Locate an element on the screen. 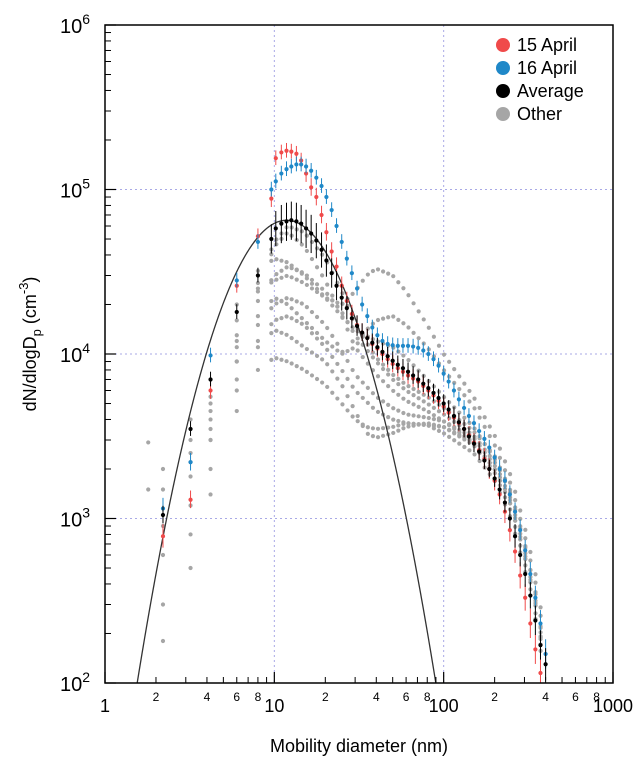 The image size is (640, 758). x-minor-tick-label: 4 is located at coordinates (376, 697).